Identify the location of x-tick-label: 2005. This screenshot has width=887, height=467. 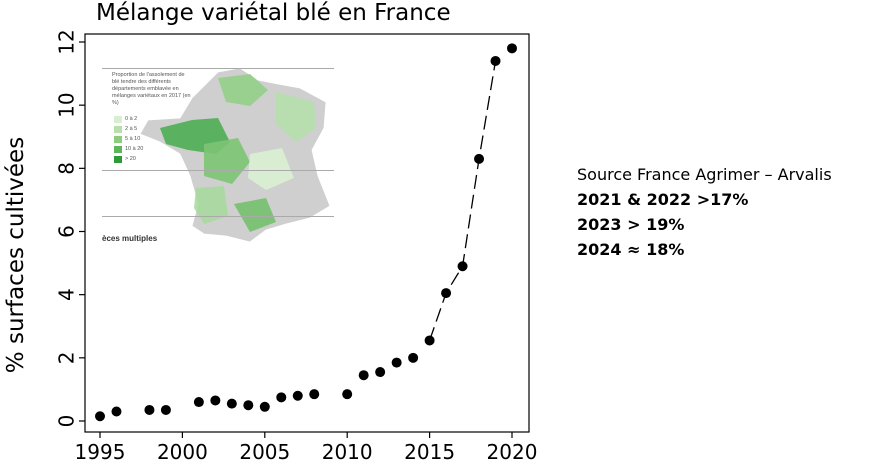
(264, 452).